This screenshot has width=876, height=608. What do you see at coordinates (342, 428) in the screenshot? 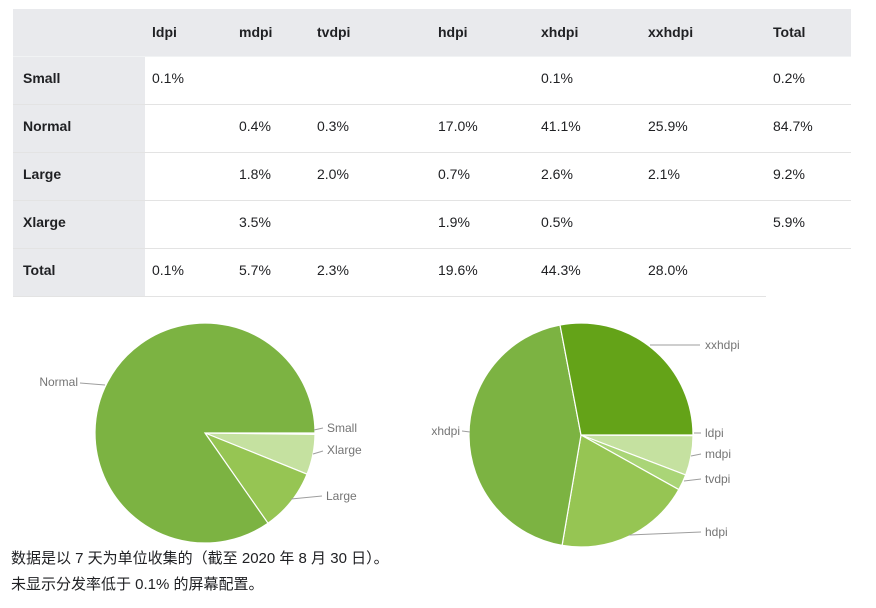
I see `pie-label-small: Small` at bounding box center [342, 428].